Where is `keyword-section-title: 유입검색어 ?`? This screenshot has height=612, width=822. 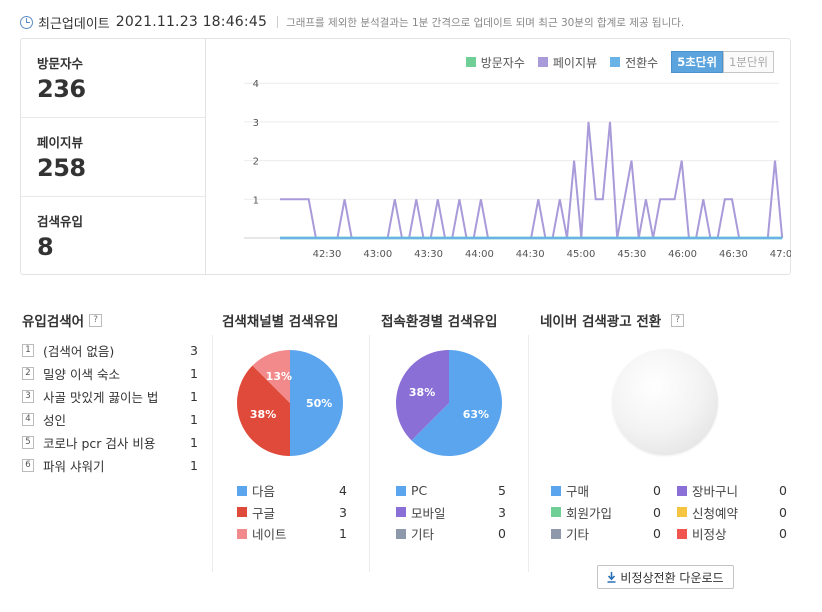 keyword-section-title: 유입검색어 ? is located at coordinates (62, 320).